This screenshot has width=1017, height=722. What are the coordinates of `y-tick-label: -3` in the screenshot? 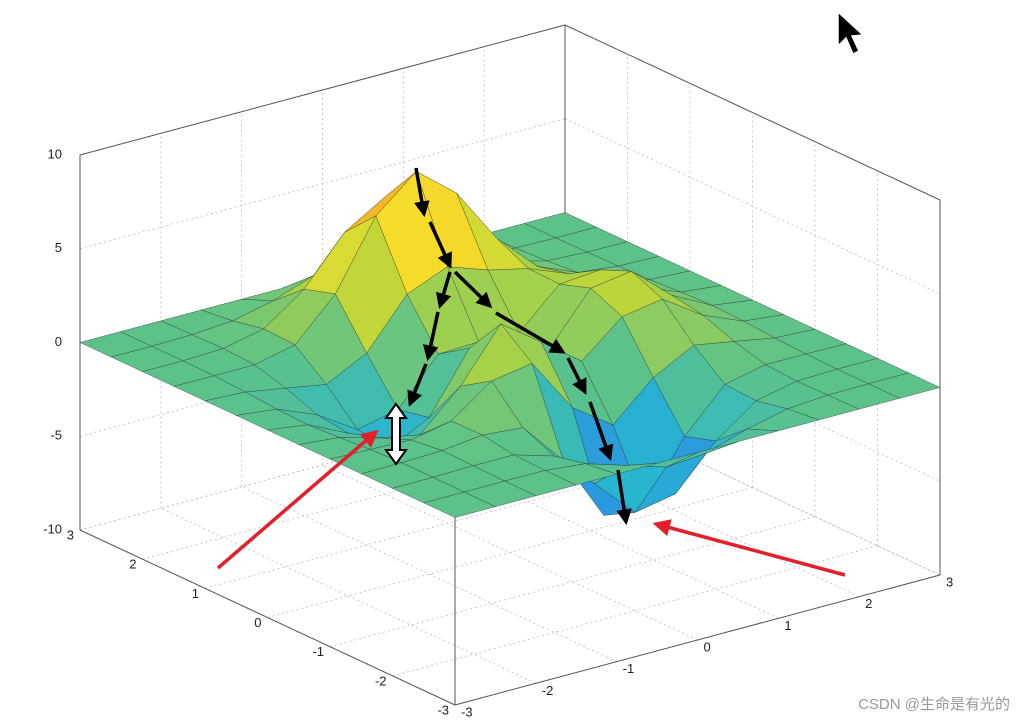 It's located at (443, 709).